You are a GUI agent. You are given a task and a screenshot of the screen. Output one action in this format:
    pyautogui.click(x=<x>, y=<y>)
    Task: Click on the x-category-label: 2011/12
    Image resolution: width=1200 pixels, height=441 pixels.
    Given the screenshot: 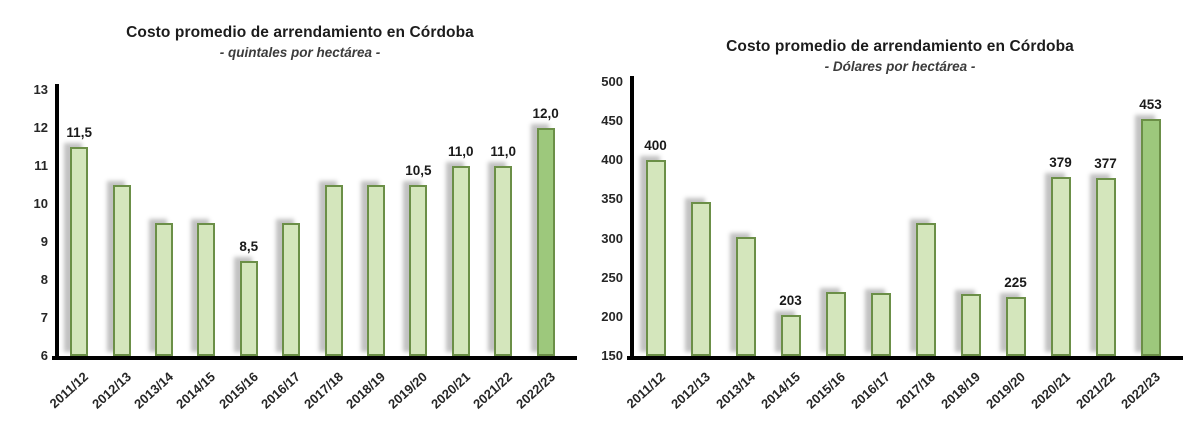 What is the action you would take?
    pyautogui.click(x=69, y=390)
    